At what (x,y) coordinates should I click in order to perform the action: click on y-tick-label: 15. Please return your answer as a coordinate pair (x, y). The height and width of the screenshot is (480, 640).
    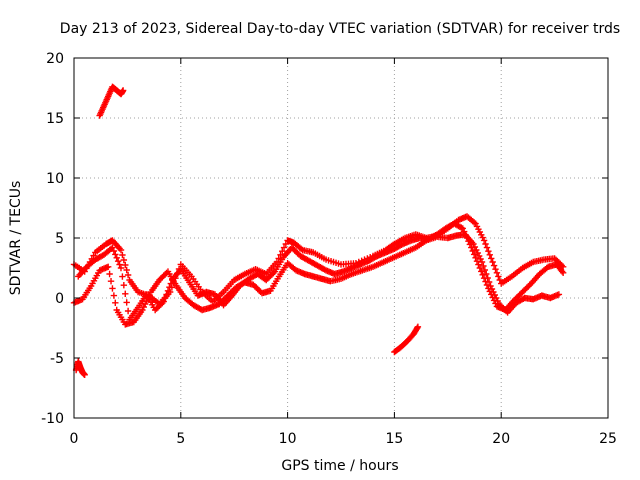
    Looking at the image, I should click on (55, 119).